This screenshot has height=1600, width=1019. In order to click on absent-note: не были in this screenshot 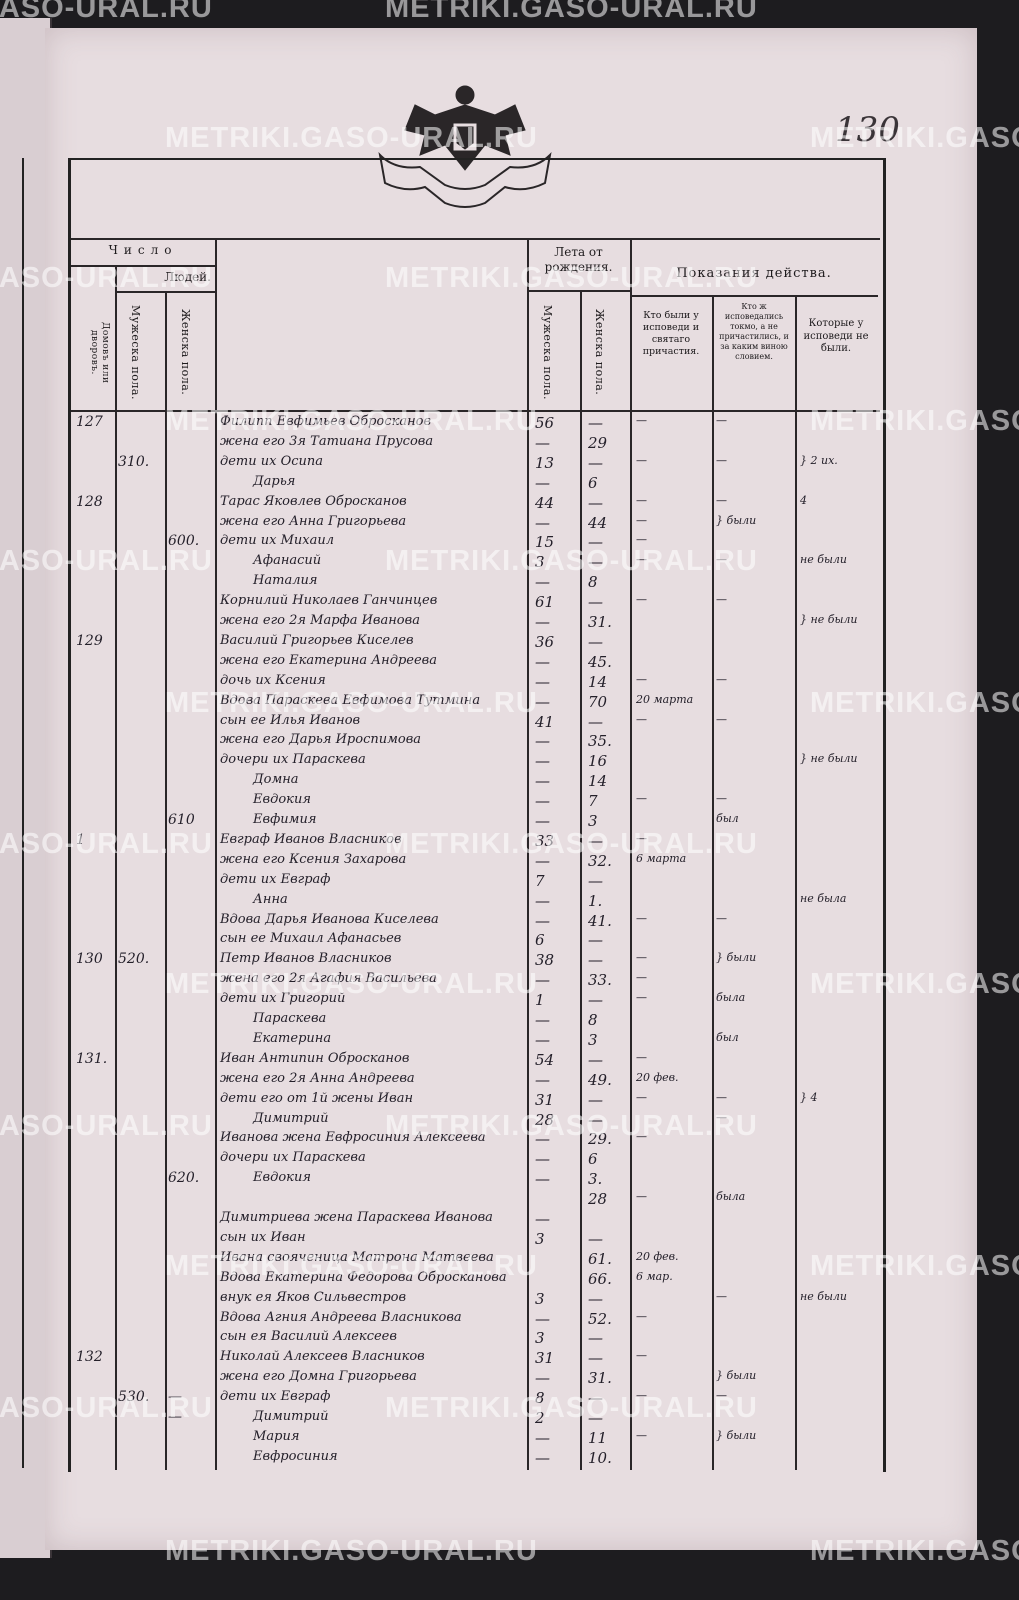, I will do `click(824, 1296)`.